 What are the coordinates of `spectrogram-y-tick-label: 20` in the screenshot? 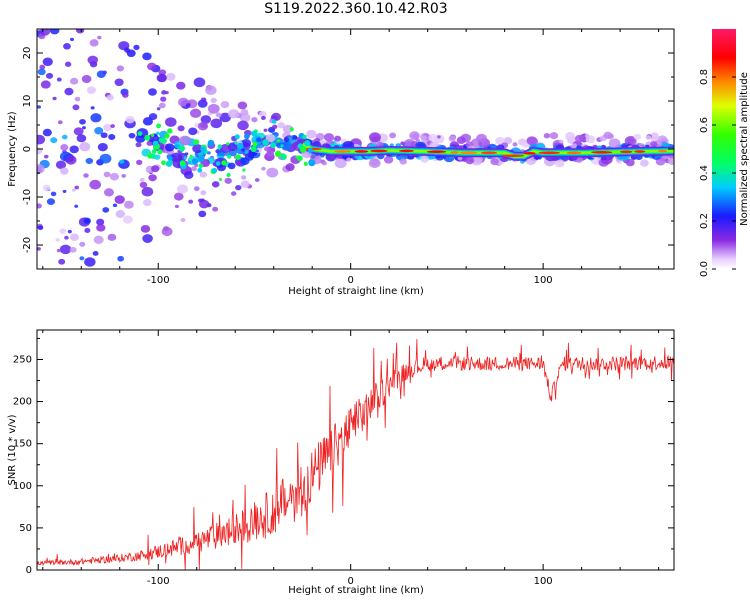 It's located at (27, 53).